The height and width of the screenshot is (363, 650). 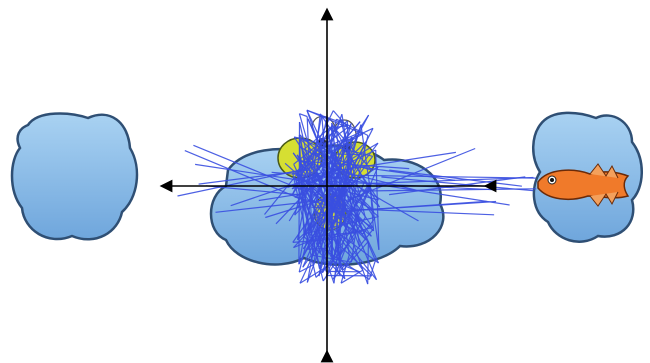 What do you see at coordinates (74, 176) in the screenshot?
I see `left-puddle` at bounding box center [74, 176].